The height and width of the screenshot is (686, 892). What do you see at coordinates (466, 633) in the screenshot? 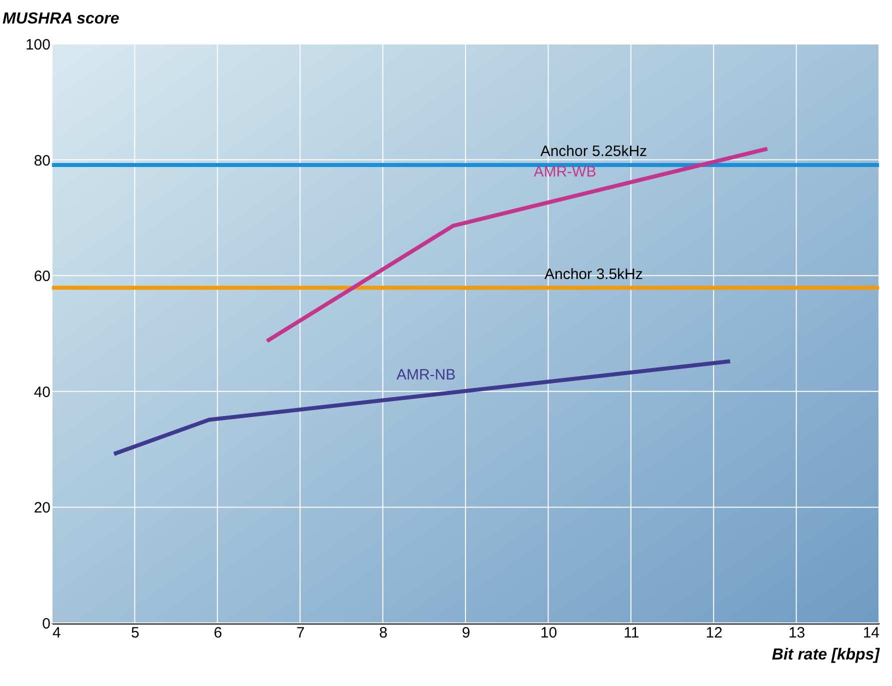
I see `x-tick-label: 9` at bounding box center [466, 633].